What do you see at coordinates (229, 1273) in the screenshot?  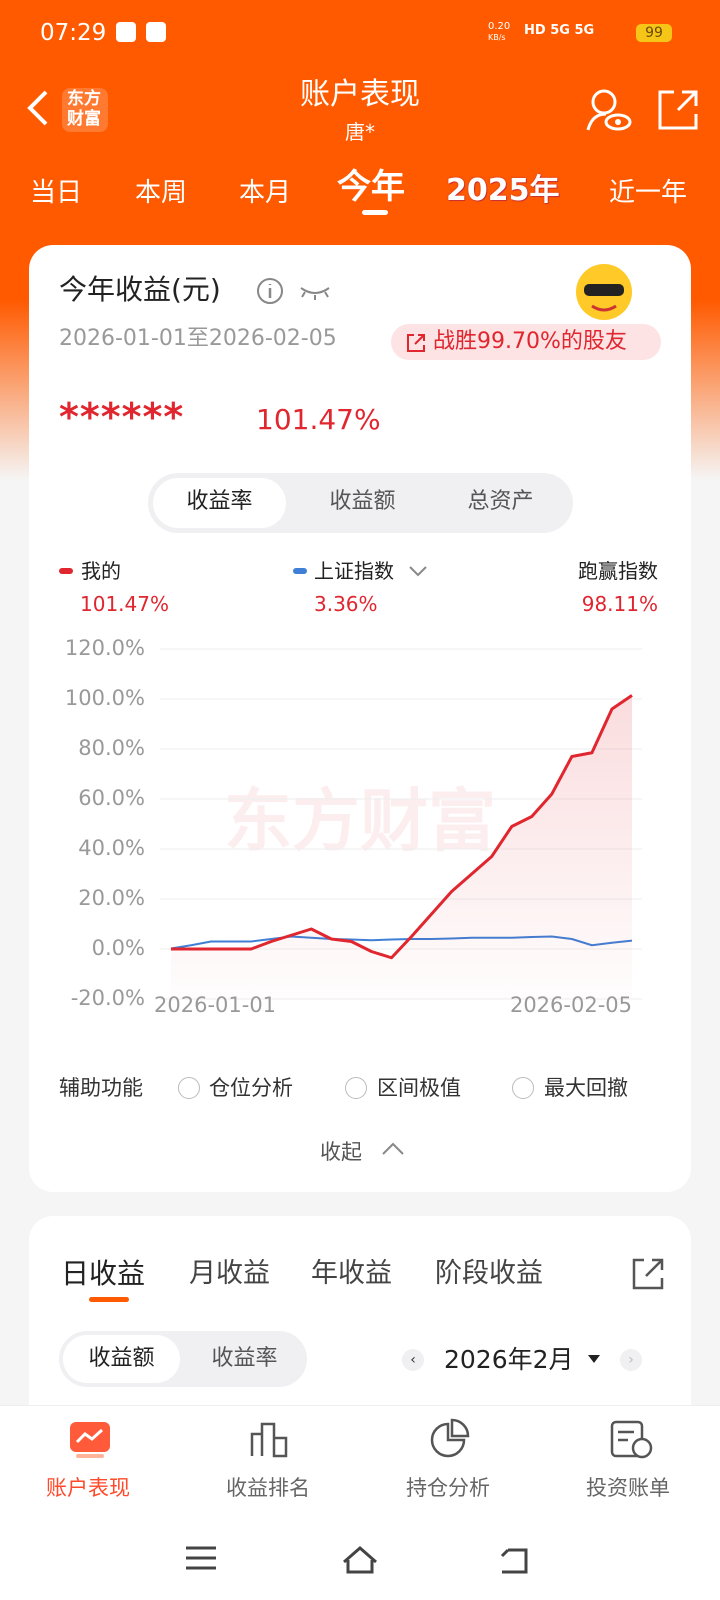 I see `earnings-tab: 月收益` at bounding box center [229, 1273].